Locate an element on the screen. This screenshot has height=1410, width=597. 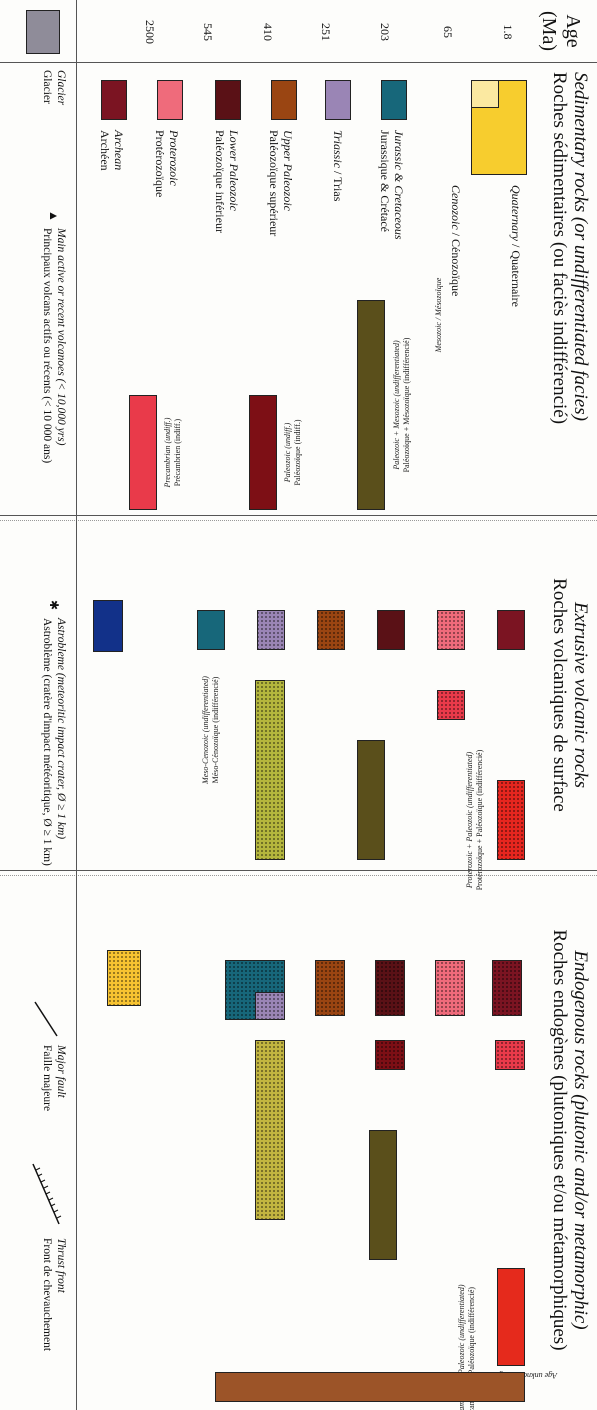
label-cenozoic: Cenozoic / Cénozoïque is located at coordinates (455, 241).